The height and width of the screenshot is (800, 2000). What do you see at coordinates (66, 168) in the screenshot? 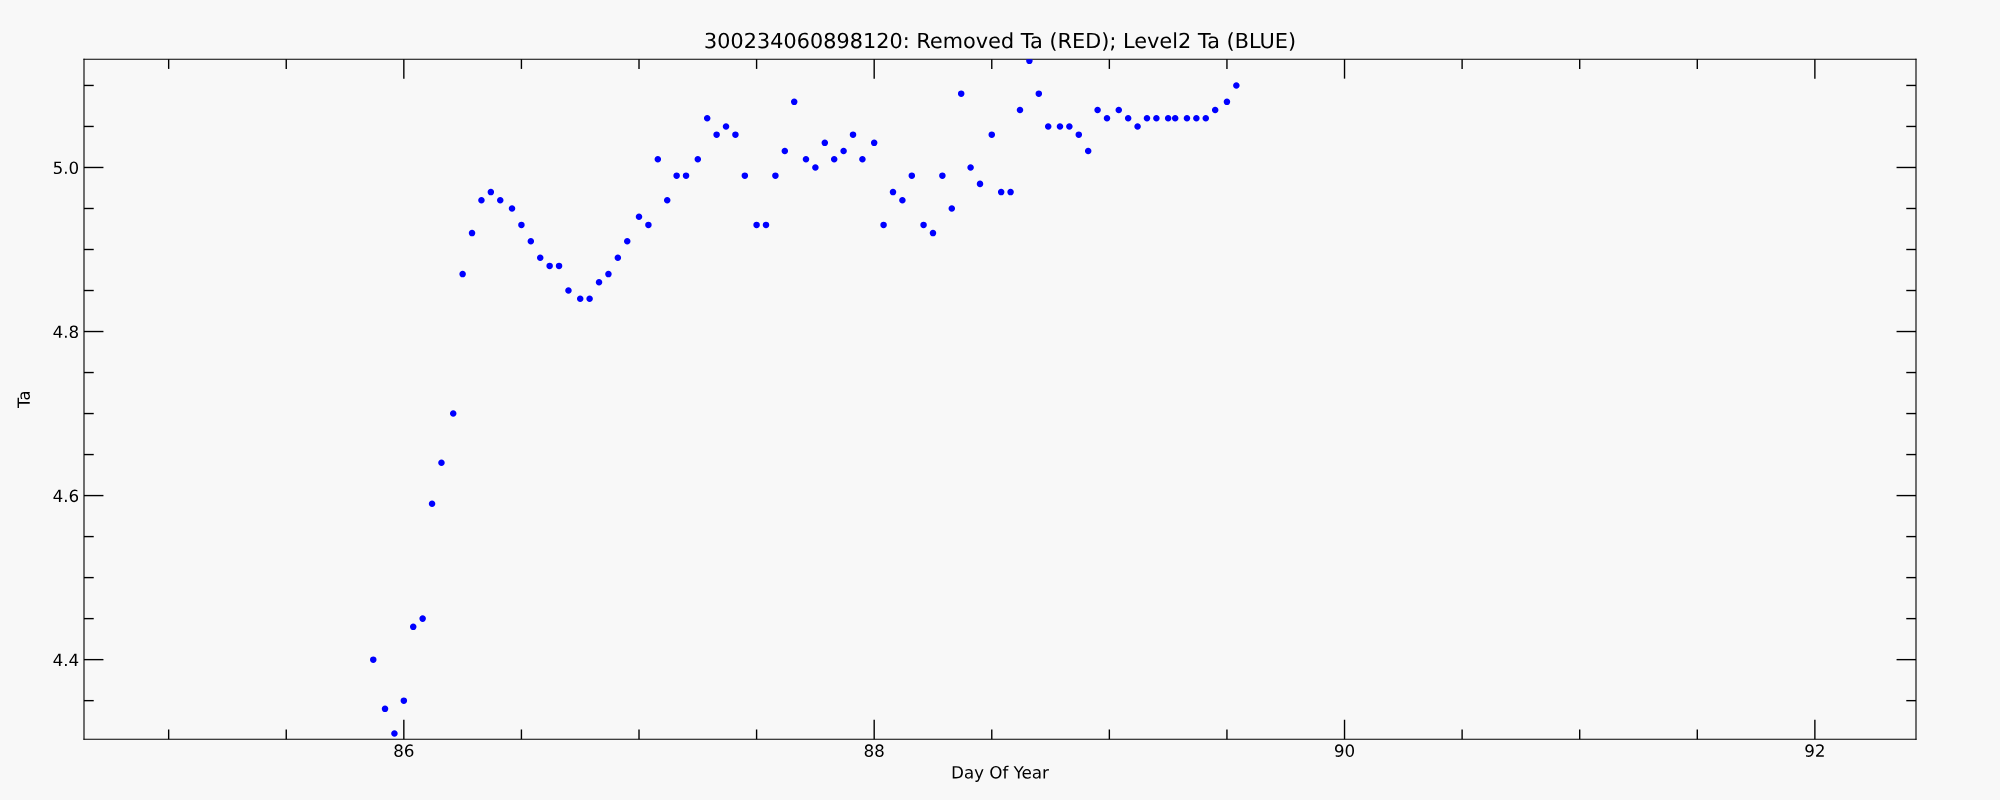
I see `y-tick-label: 5.0` at bounding box center [66, 168].